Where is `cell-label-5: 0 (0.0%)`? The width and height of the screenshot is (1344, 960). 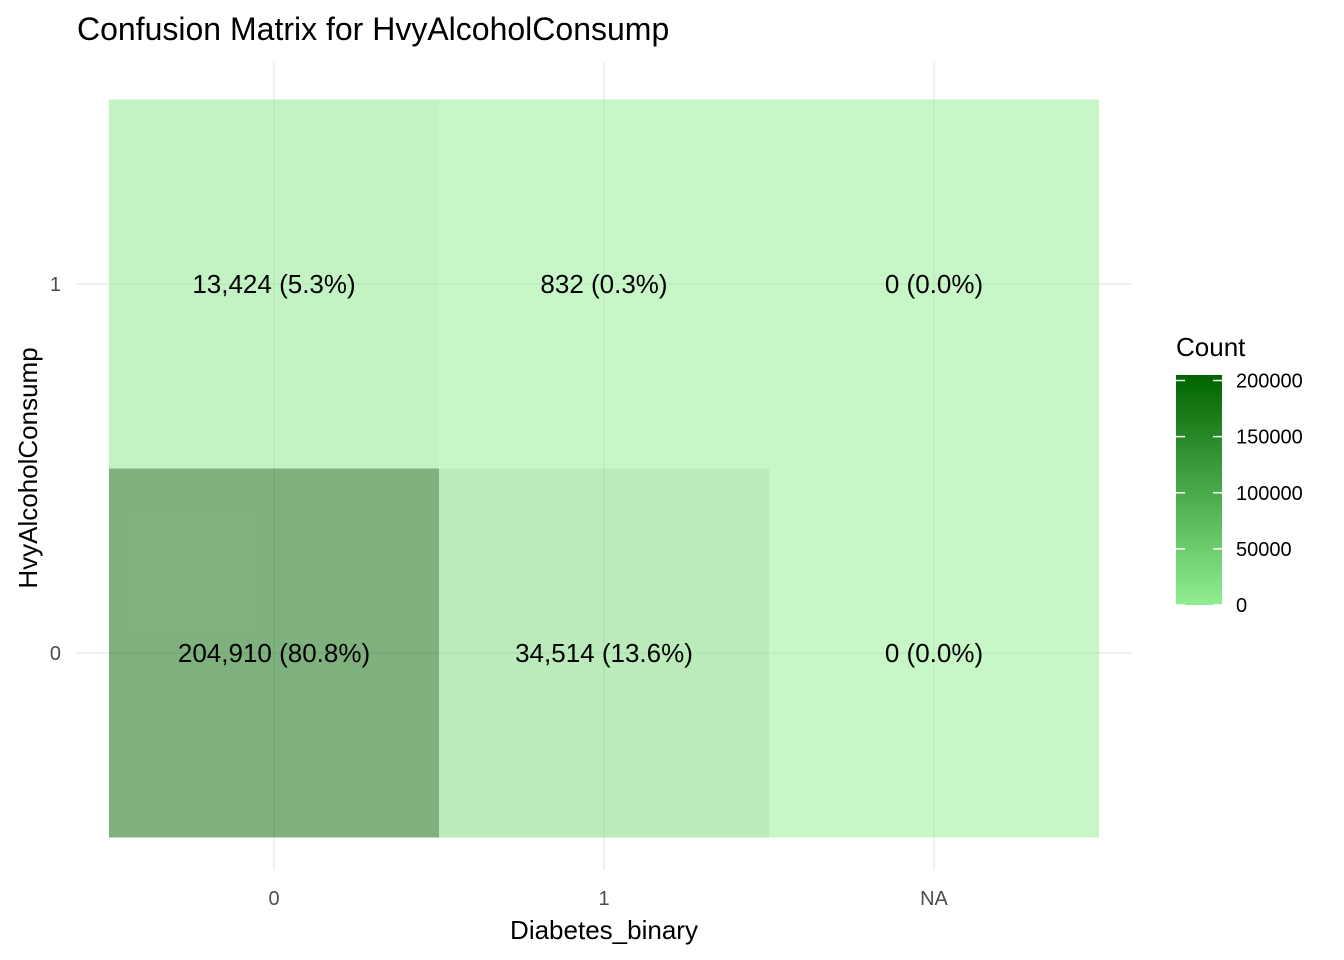
cell-label-5: 0 (0.0%) is located at coordinates (934, 653).